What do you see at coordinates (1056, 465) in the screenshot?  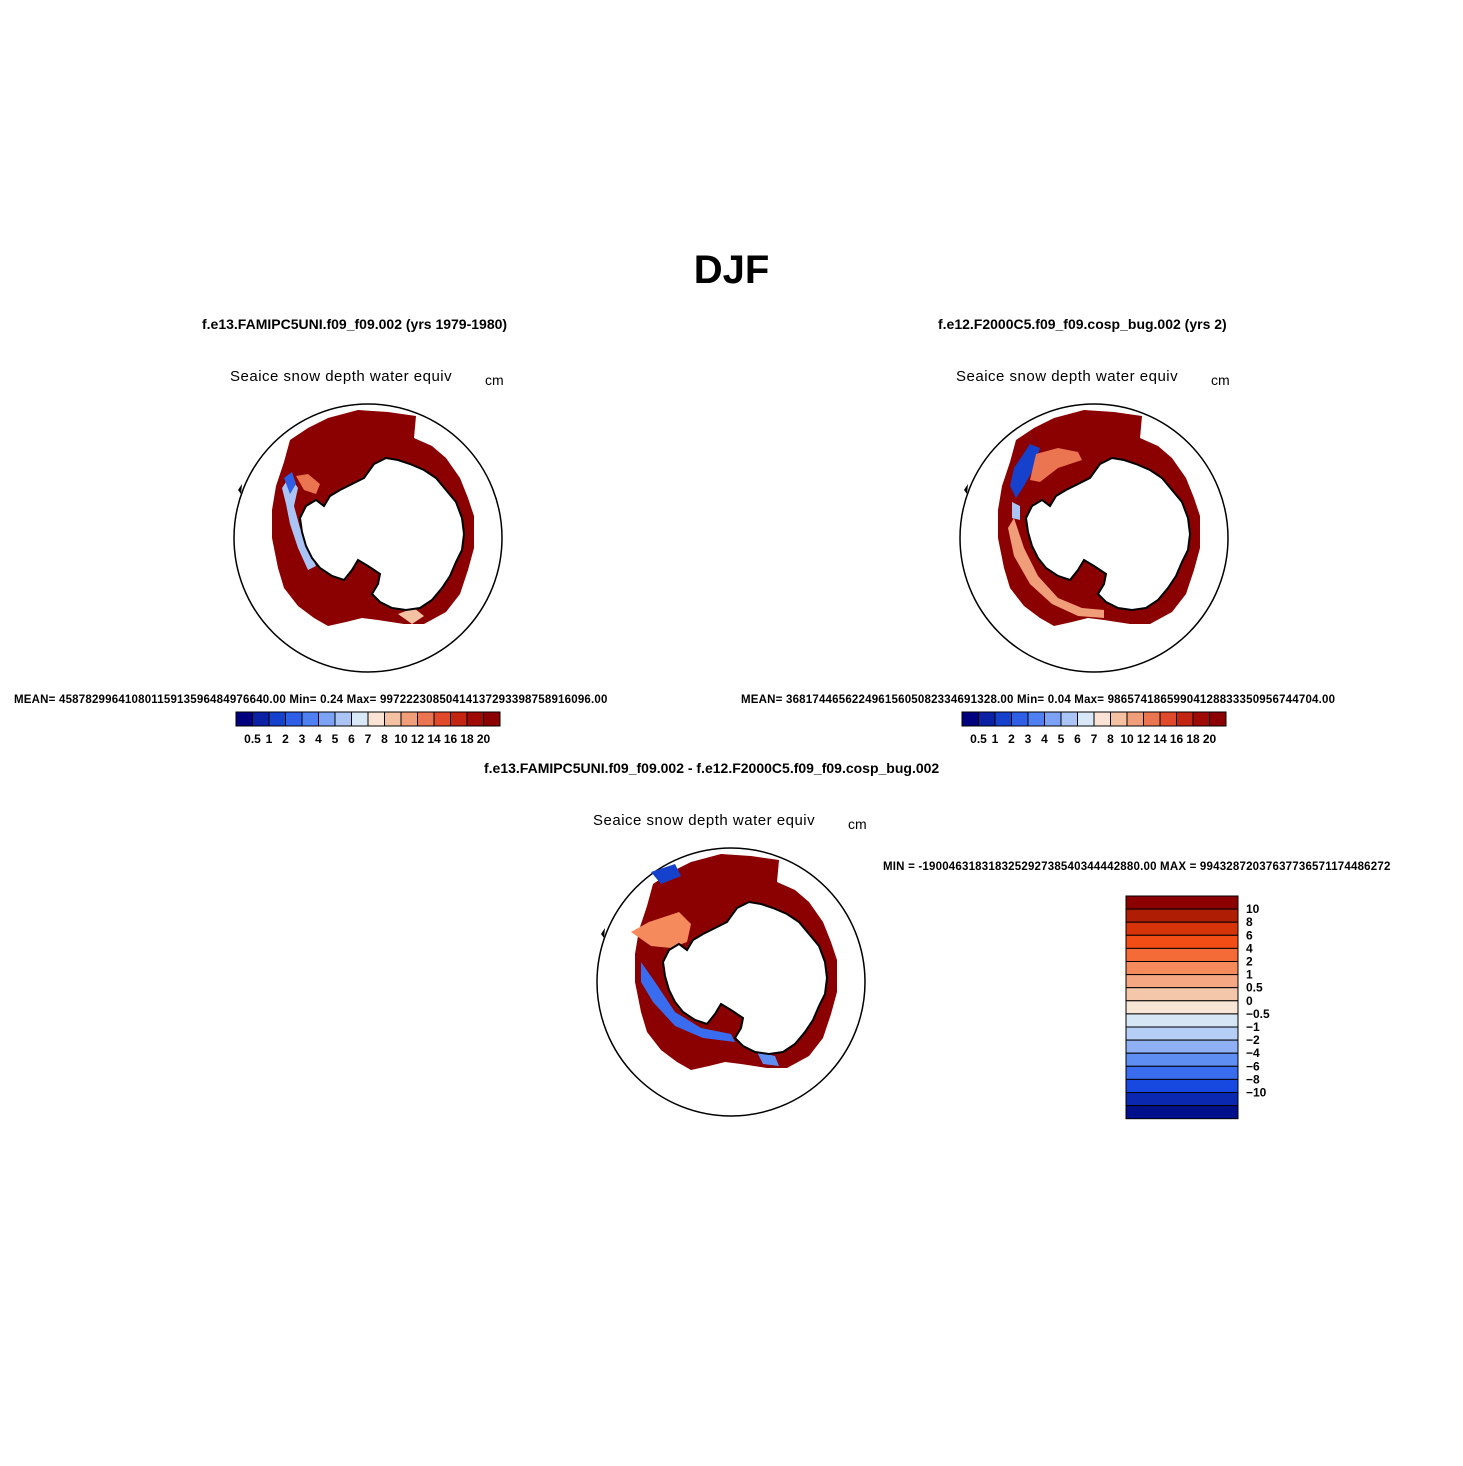 I see `sea-ice-mid-band` at bounding box center [1056, 465].